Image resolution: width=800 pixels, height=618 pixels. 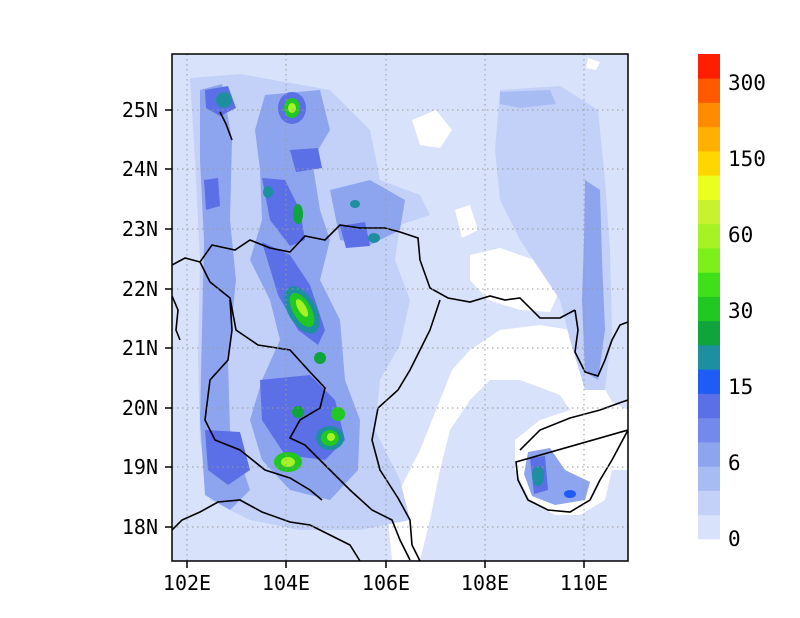 I want to click on core-23n, so click(x=298, y=214).